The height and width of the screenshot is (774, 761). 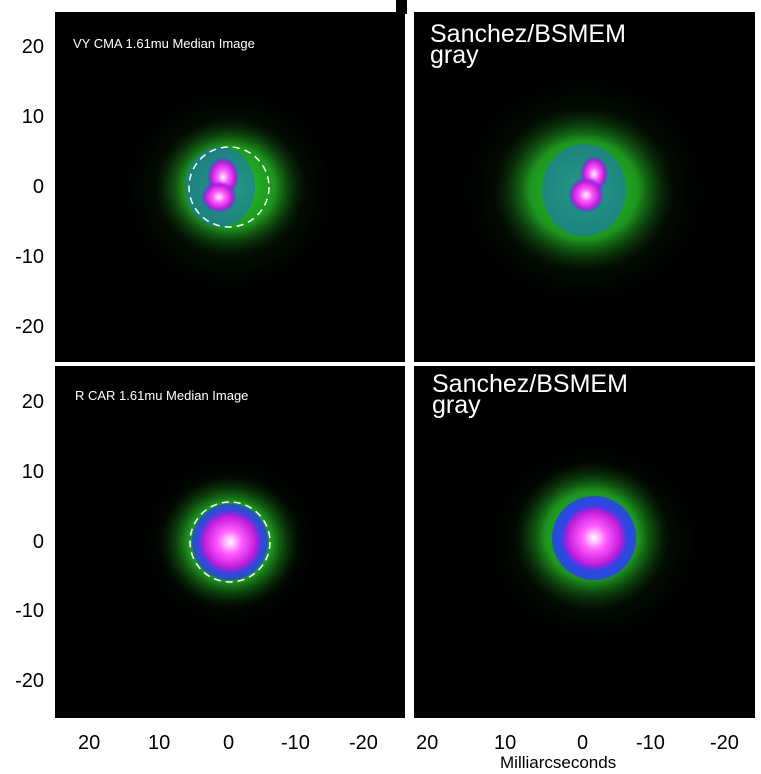 I want to click on x-tick-left-20: 20, so click(x=89, y=743).